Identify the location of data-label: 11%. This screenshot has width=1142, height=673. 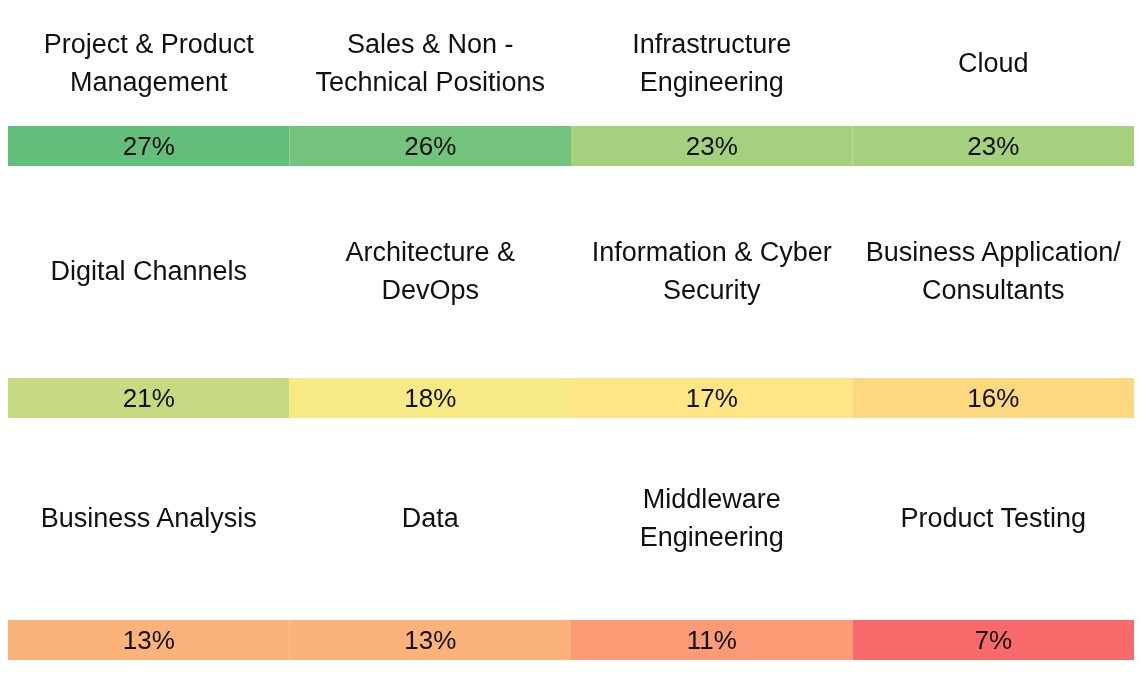
(711, 640).